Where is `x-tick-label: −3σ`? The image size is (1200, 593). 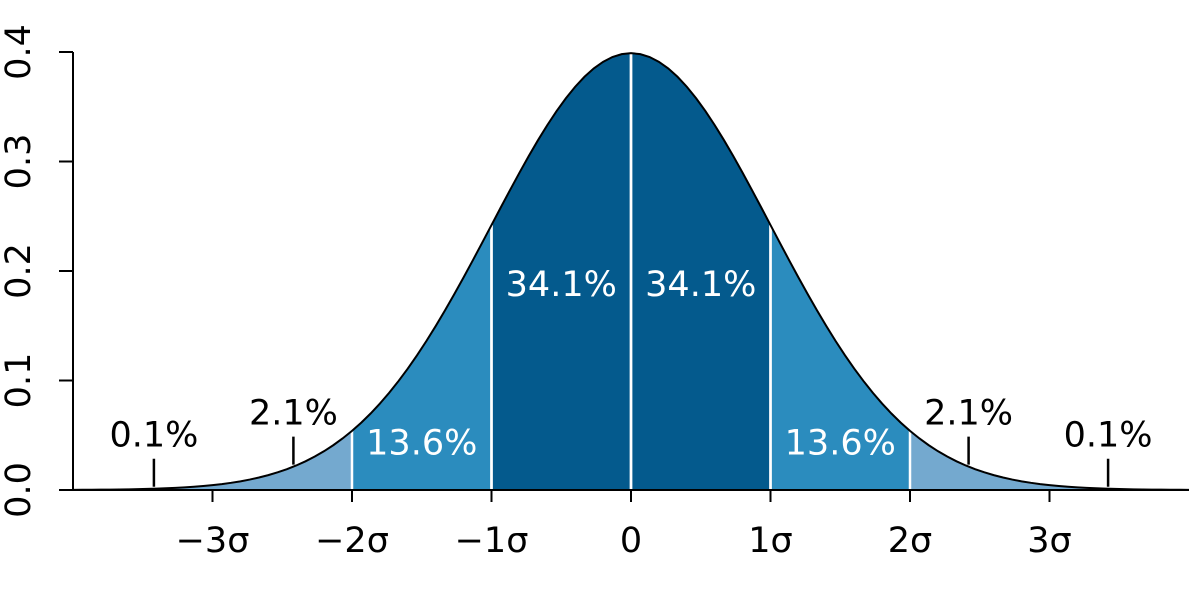
x-tick-label: −3σ is located at coordinates (213, 541).